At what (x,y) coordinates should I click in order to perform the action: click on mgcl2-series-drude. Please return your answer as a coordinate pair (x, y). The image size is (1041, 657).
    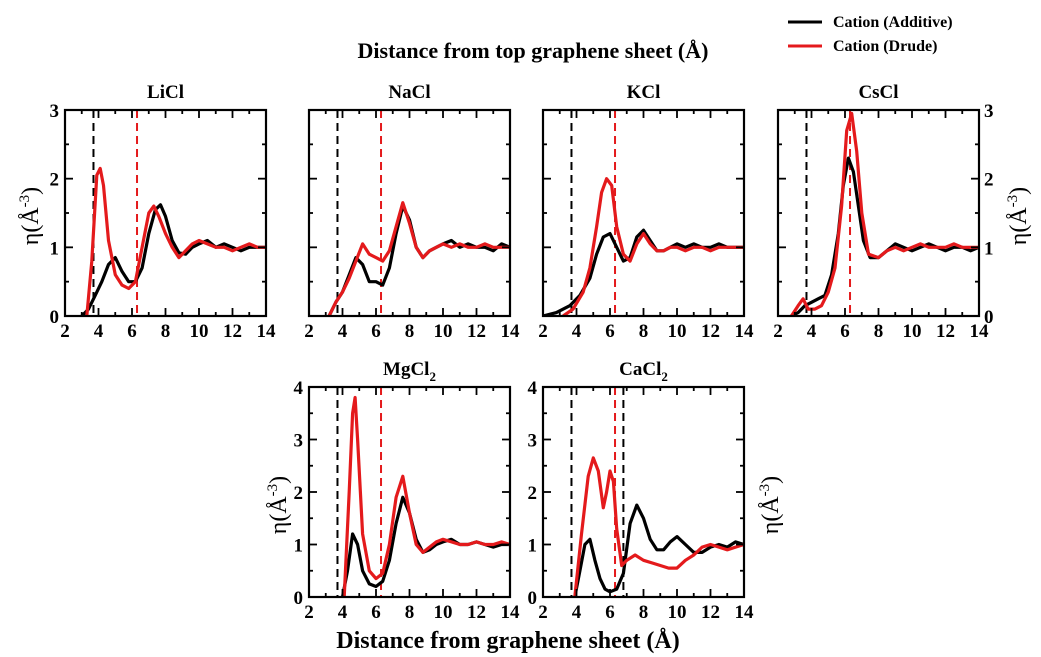
    Looking at the image, I should click on (426, 496).